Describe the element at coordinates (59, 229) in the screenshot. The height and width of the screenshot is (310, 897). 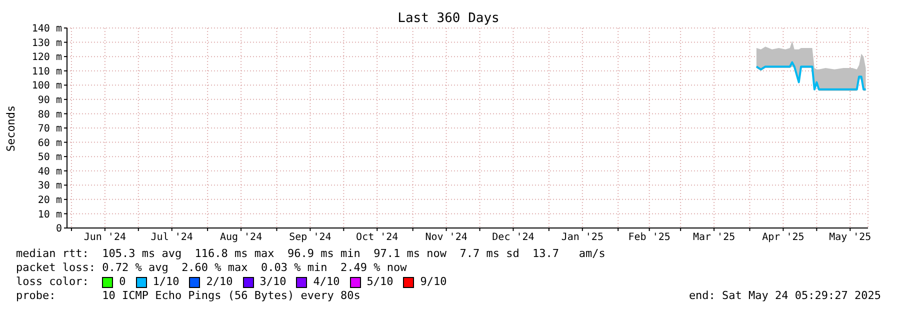
I see `y-tick-label: 0` at that location.